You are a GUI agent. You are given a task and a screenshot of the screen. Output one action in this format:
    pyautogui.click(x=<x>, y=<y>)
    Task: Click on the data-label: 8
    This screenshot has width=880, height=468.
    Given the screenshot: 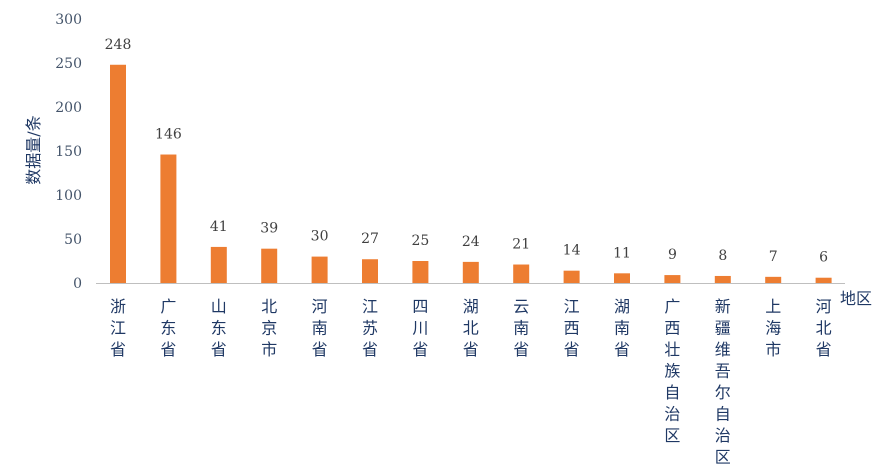 What is the action you would take?
    pyautogui.click(x=722, y=256)
    